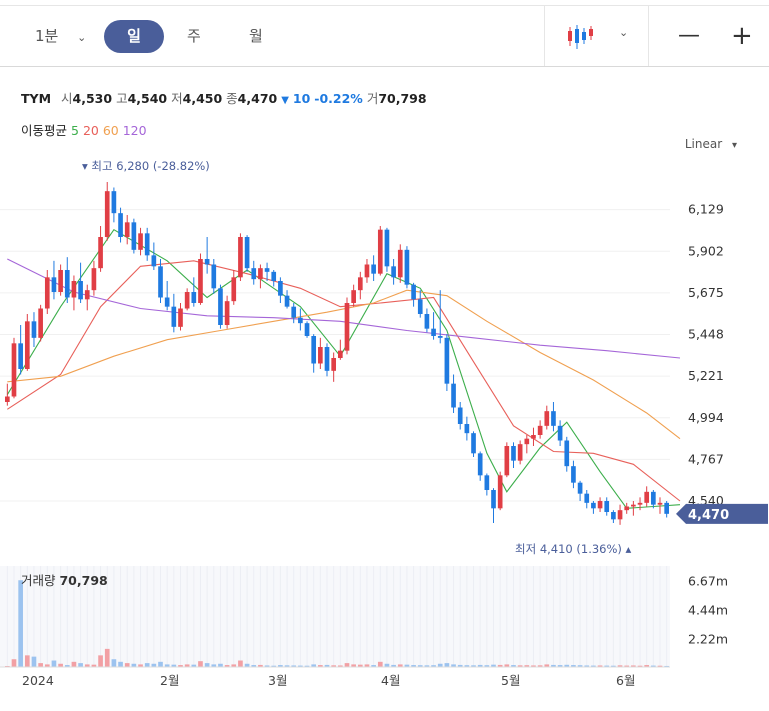 The image size is (769, 711). Describe the element at coordinates (706, 417) in the screenshot. I see `price-tick-label: 4,994` at that location.